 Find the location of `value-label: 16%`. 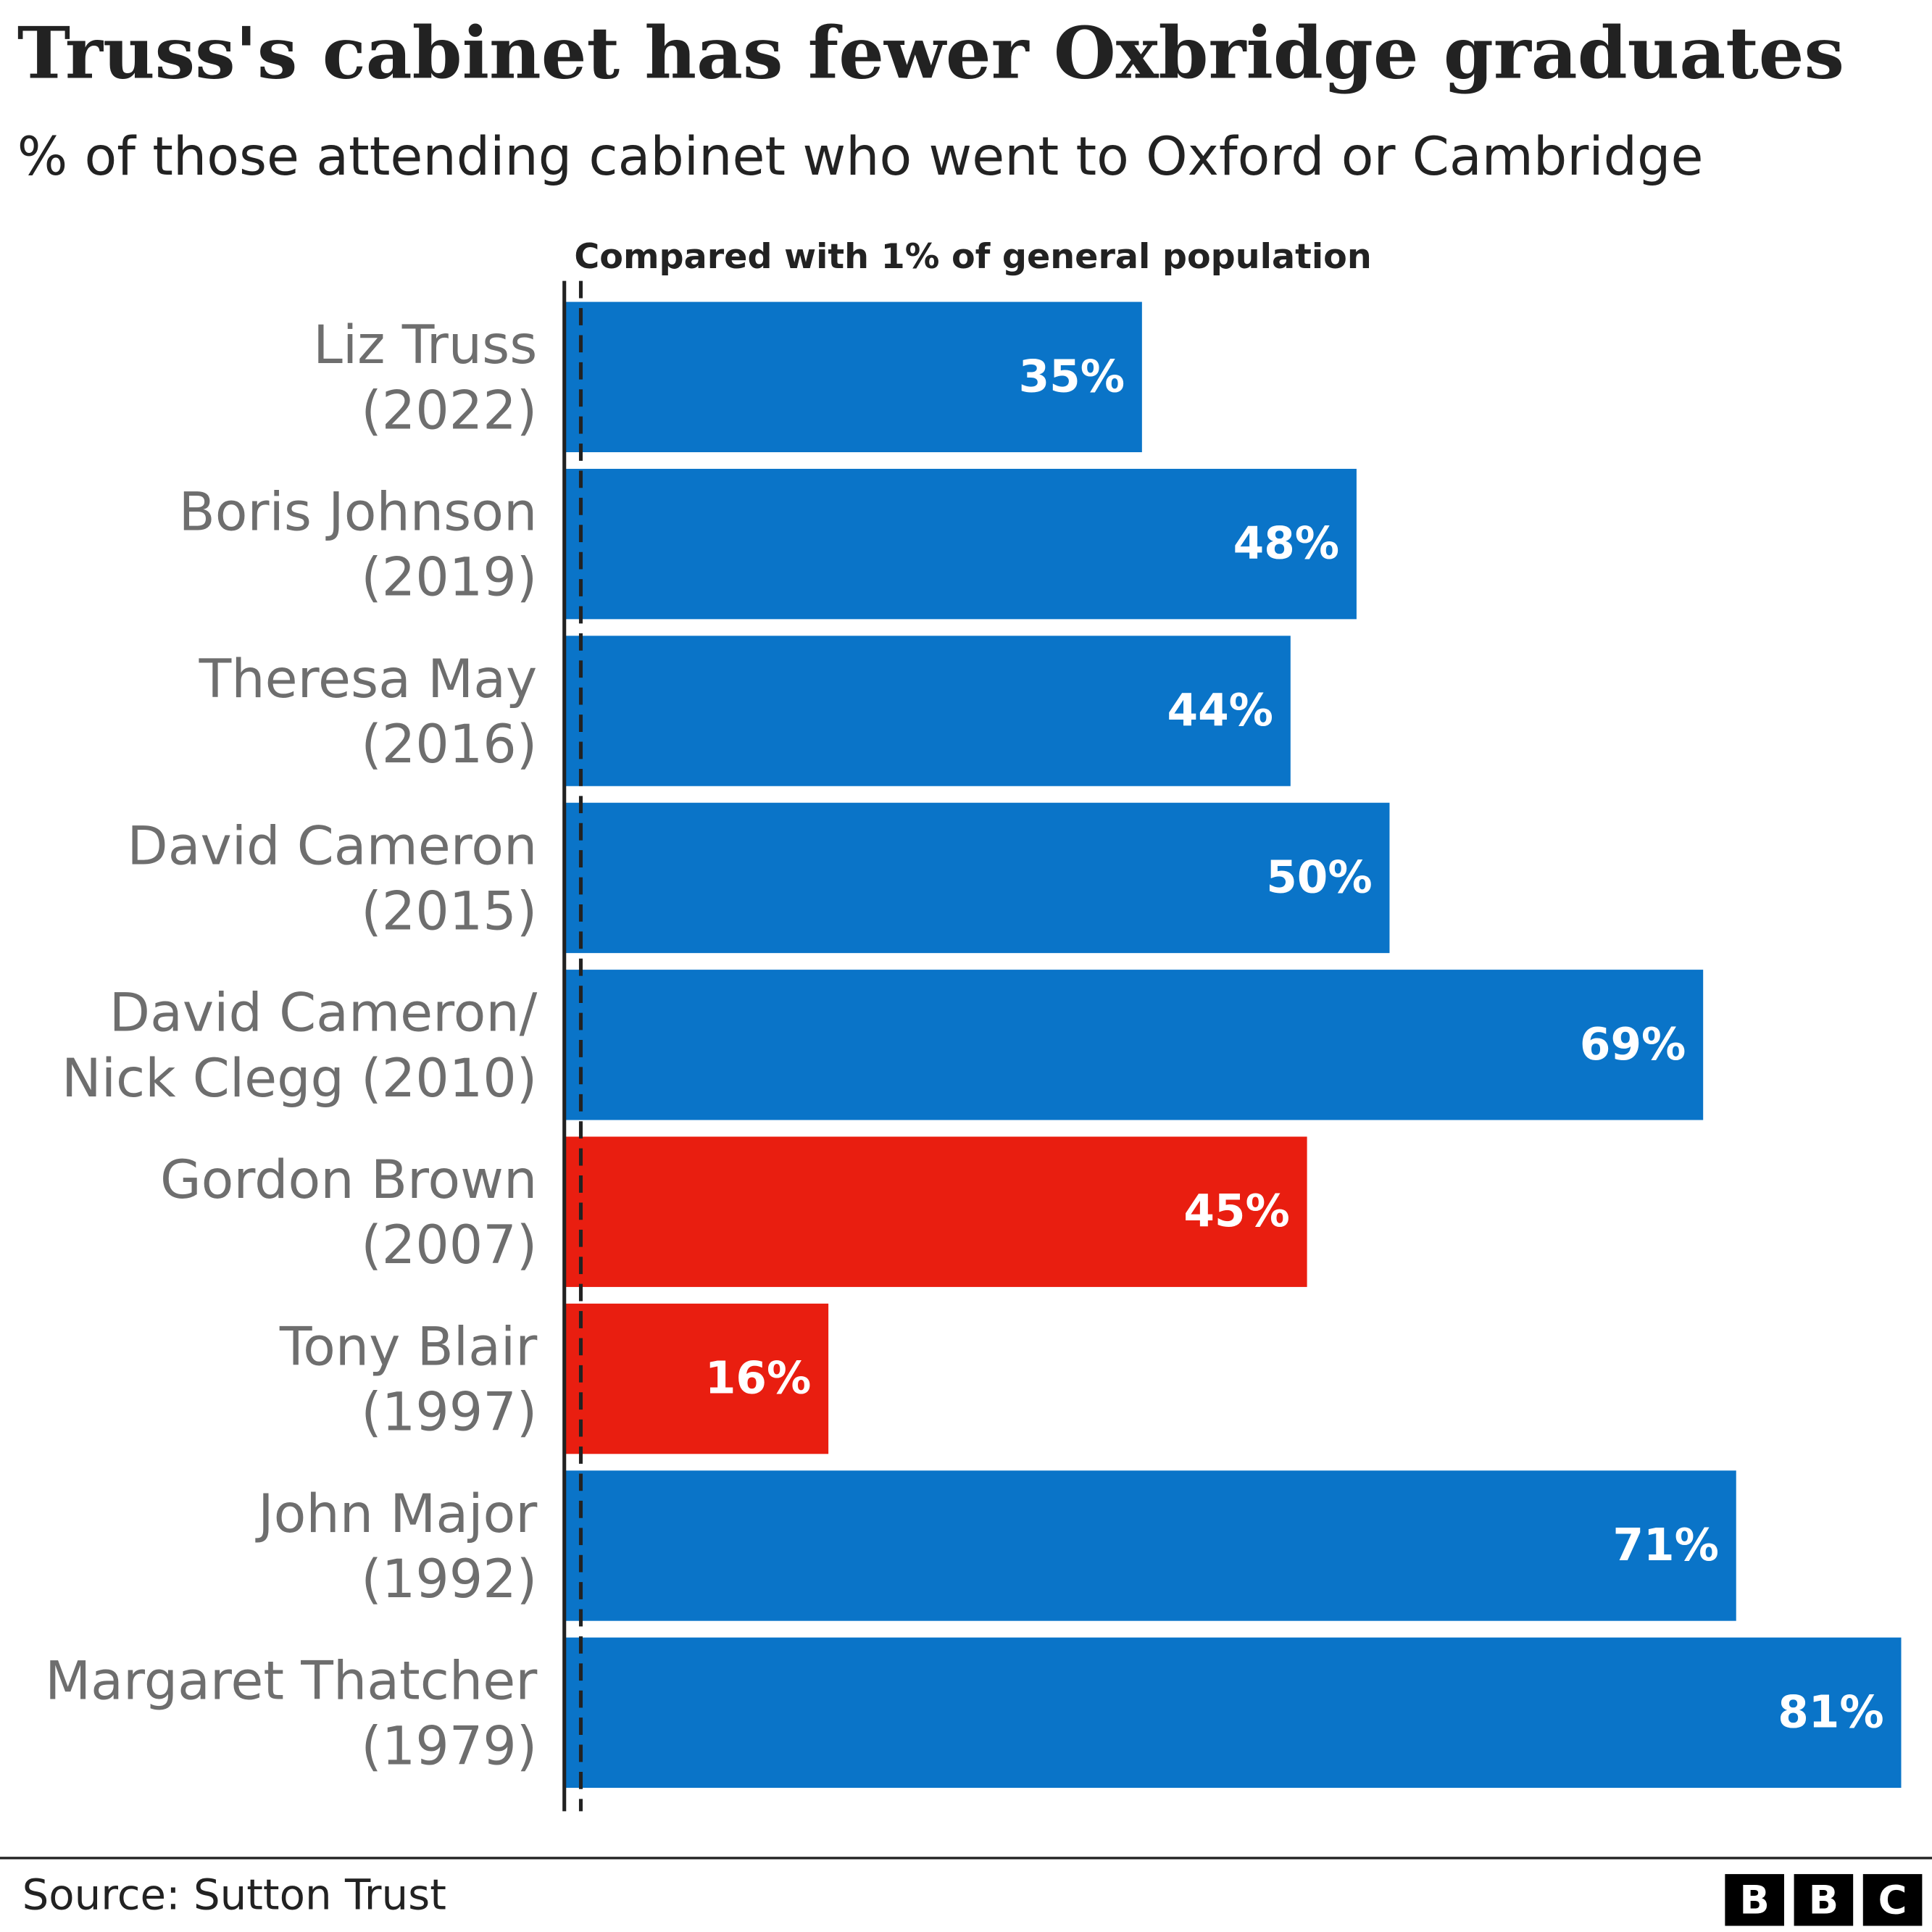

value-label: 16% is located at coordinates (758, 1379).